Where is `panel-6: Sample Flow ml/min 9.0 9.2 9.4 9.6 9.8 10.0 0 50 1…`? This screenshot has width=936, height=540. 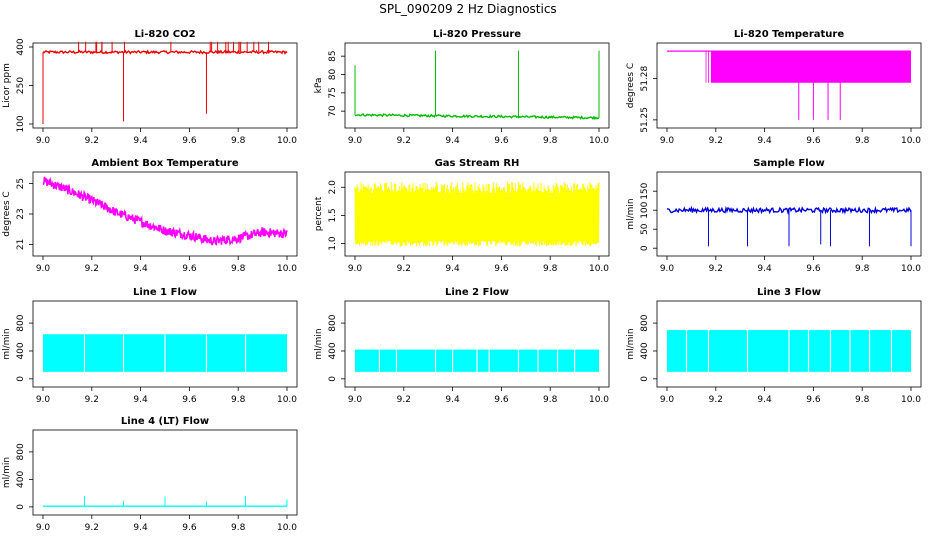
panel-6: Sample Flow ml/min 9.0 9.2 9.4 9.6 9.8 10.0 0 50 1… is located at coordinates (774, 216).